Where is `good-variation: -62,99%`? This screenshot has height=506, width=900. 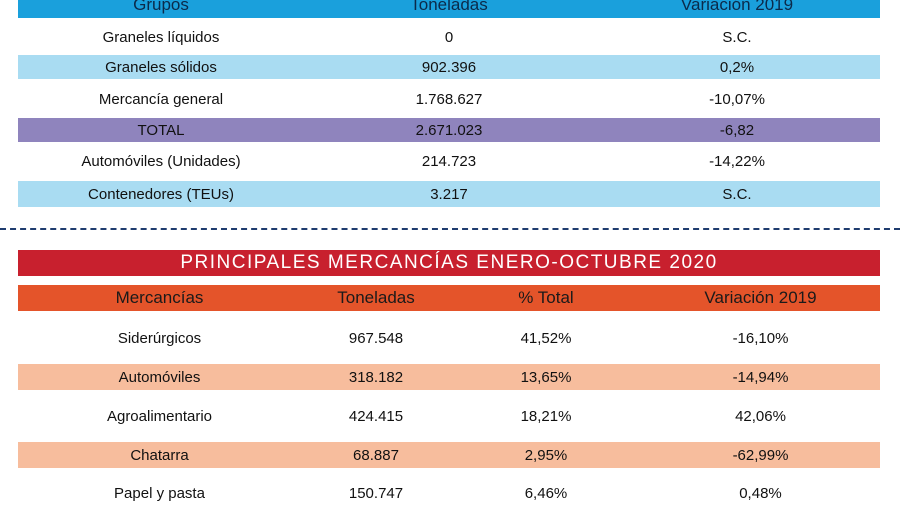
good-variation: -62,99% is located at coordinates (760, 455).